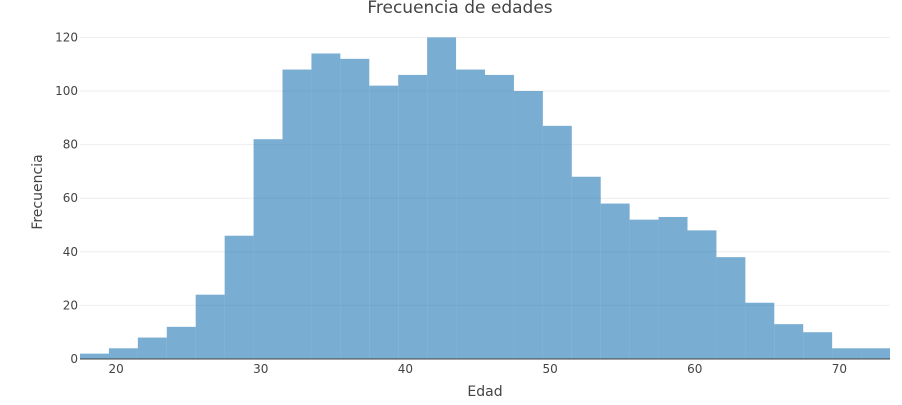  I want to click on y-tick-label: 20, so click(70, 305).